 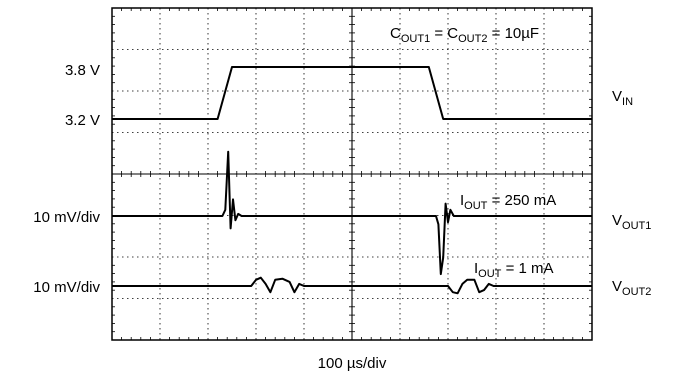 What do you see at coordinates (508, 202) in the screenshot?
I see `iout-high-annotation: IOUT = 250 mA` at bounding box center [508, 202].